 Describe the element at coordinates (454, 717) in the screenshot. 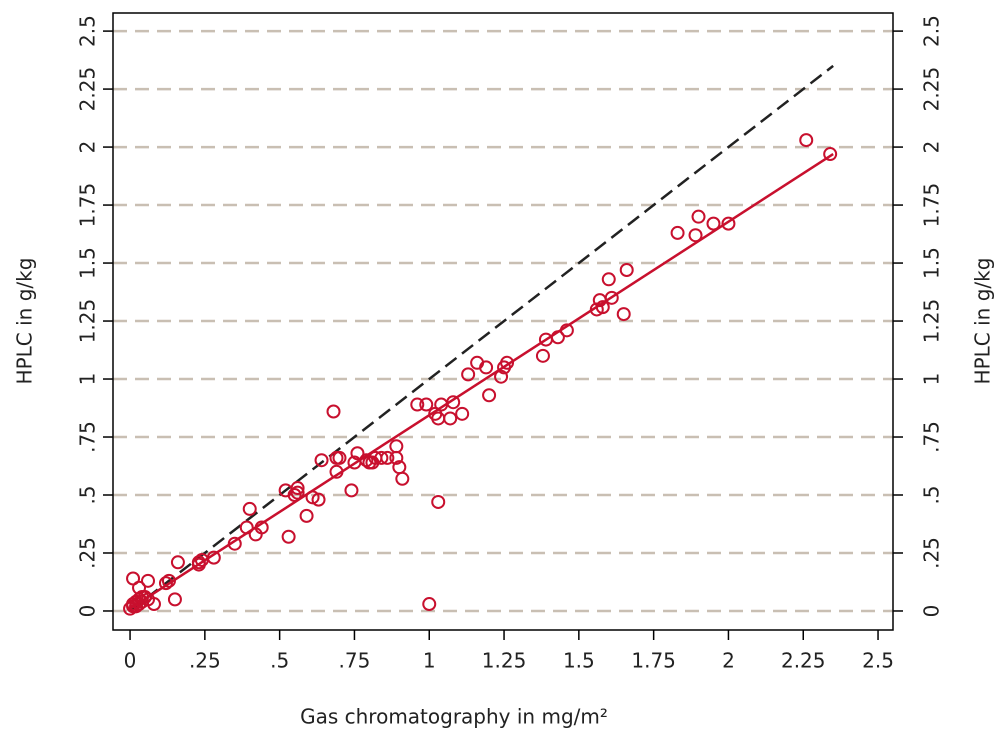

I see `x-axis-title: Gas chromatography in mg/m²` at that location.